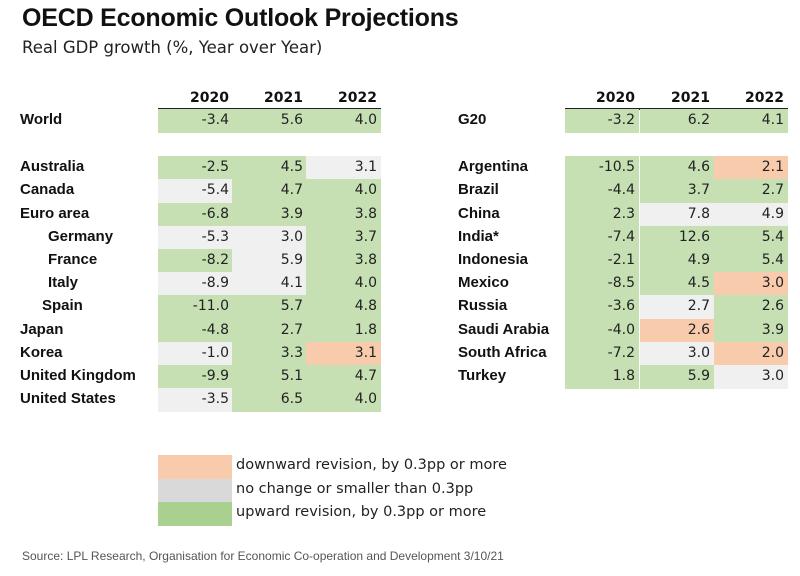 The height and width of the screenshot is (576, 800). Describe the element at coordinates (478, 190) in the screenshot. I see `row-label: Brazil` at that location.